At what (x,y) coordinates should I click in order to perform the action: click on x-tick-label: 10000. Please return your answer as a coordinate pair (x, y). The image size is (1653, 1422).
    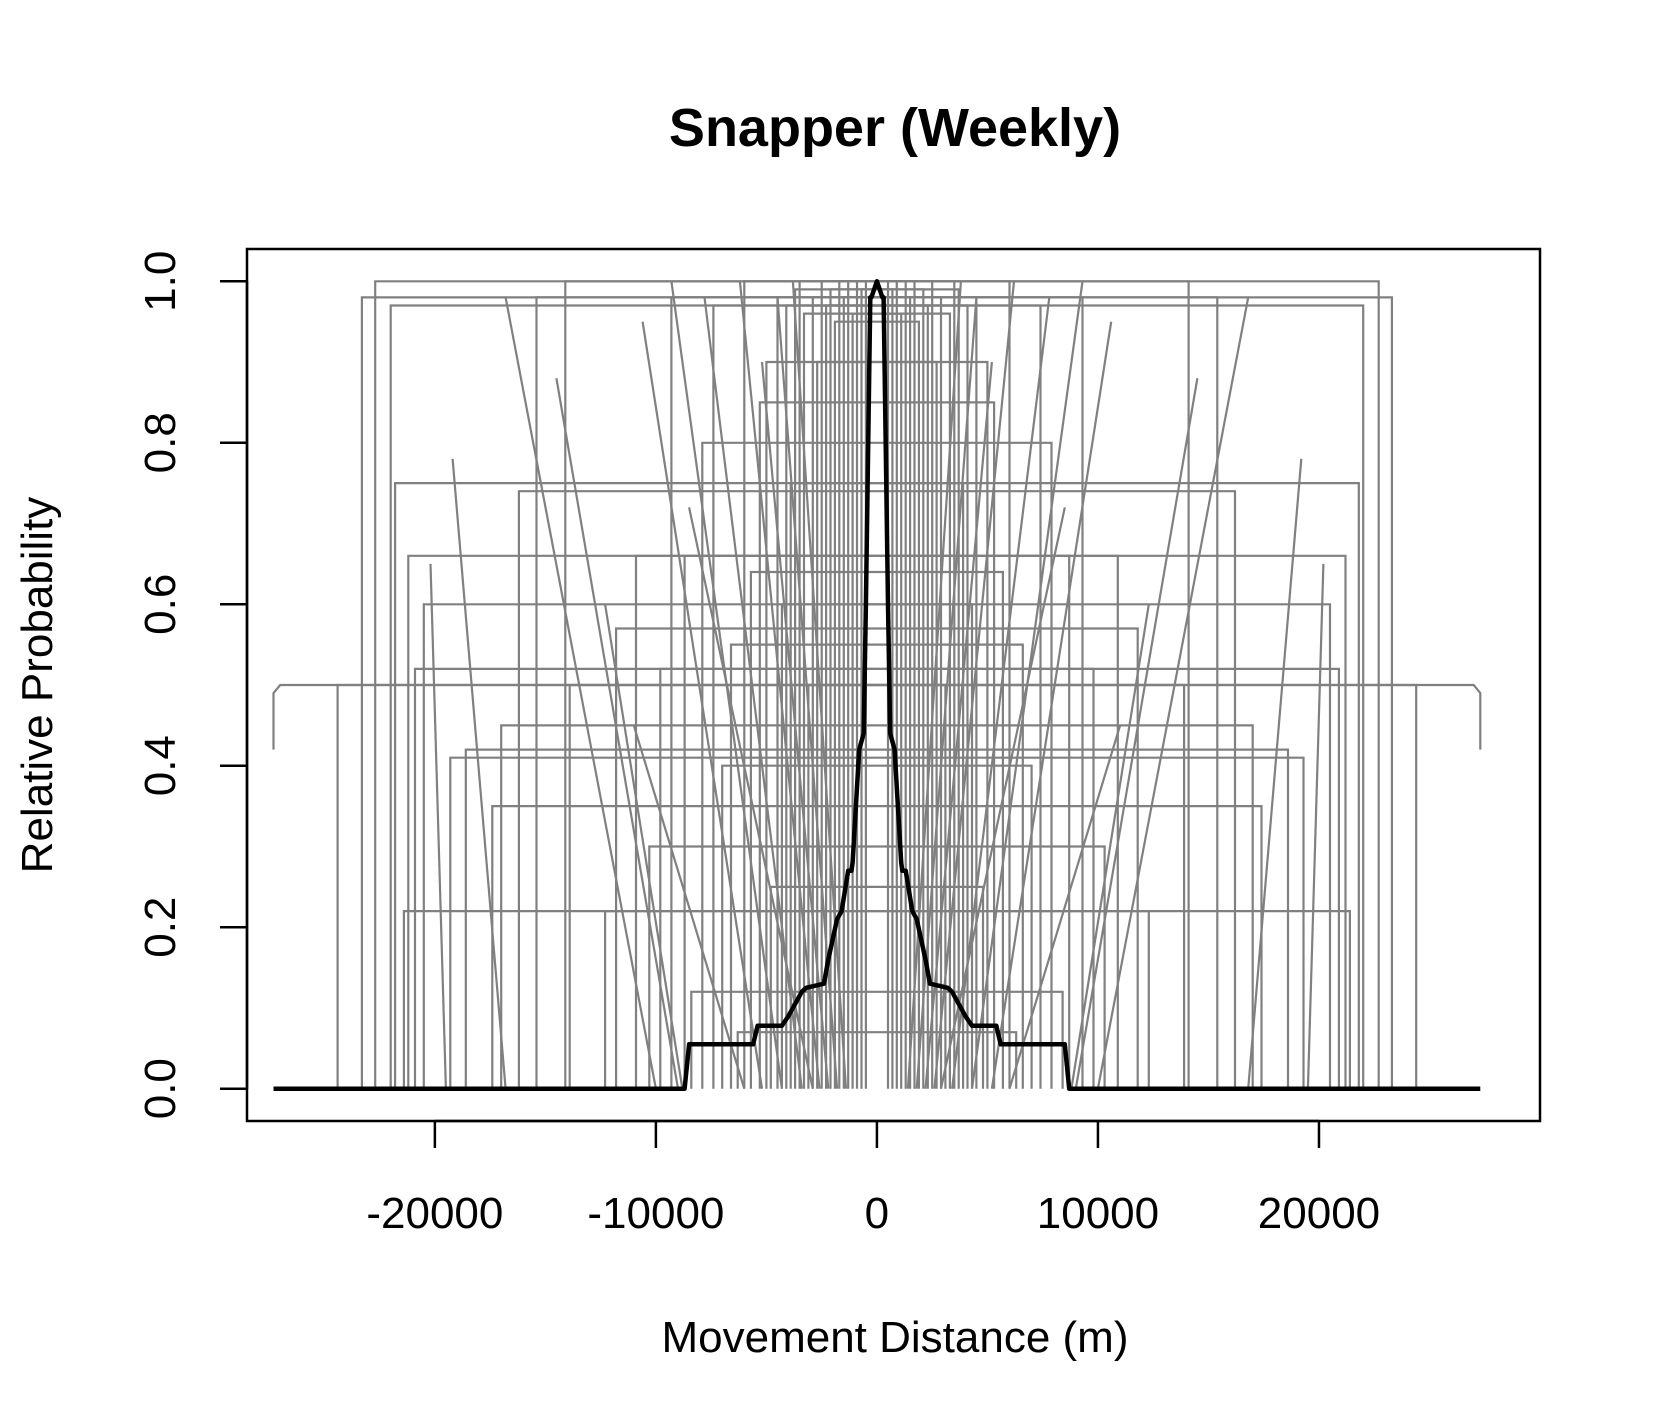
    Looking at the image, I should click on (1098, 1213).